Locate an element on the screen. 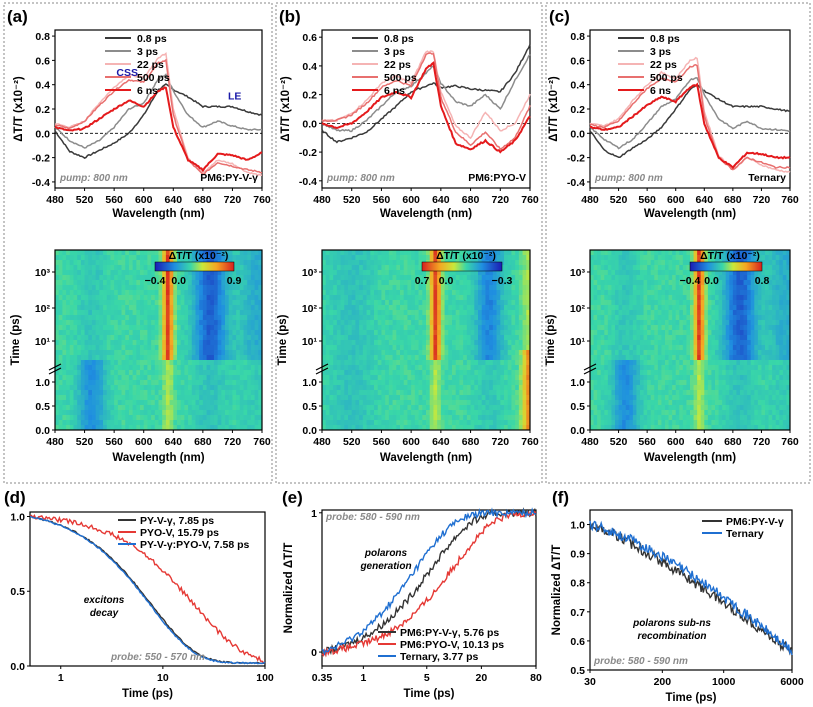  series-line-0-8-ps is located at coordinates (426, 94).